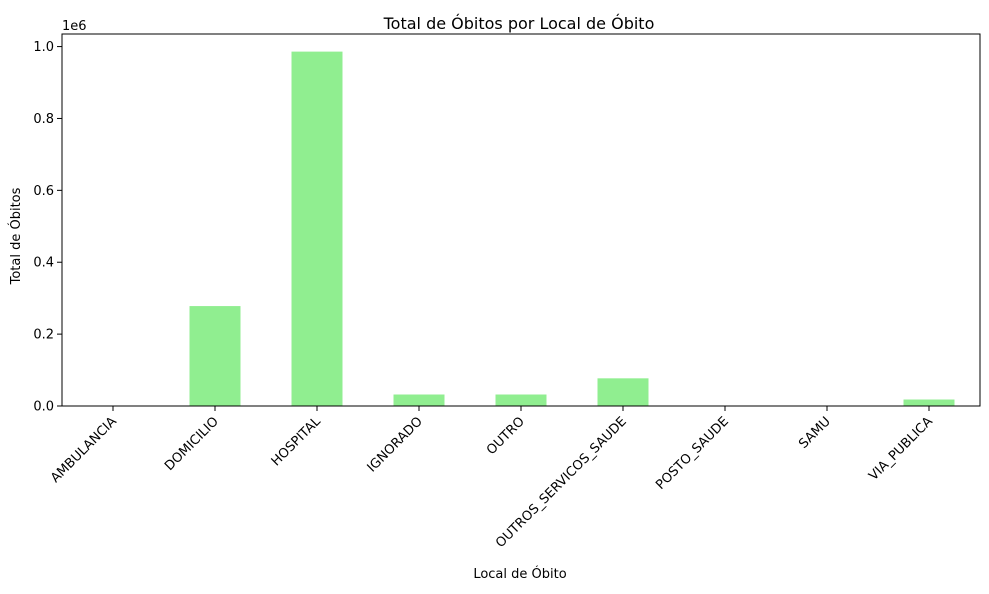 The width and height of the screenshot is (989, 594). What do you see at coordinates (929, 403) in the screenshot?
I see `bar-via-publica` at bounding box center [929, 403].